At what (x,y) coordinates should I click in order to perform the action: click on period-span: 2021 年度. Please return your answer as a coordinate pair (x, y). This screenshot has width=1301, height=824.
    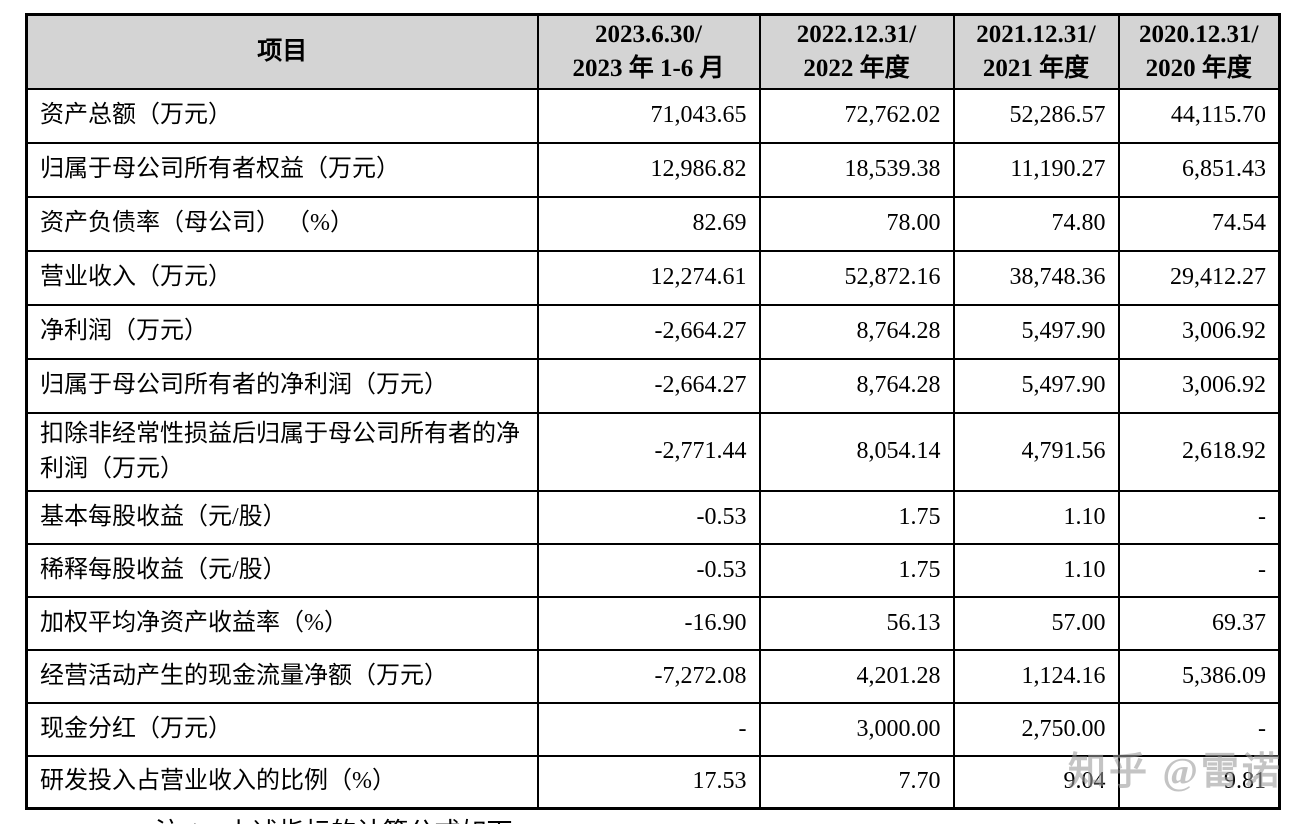
    Looking at the image, I should click on (1036, 68).